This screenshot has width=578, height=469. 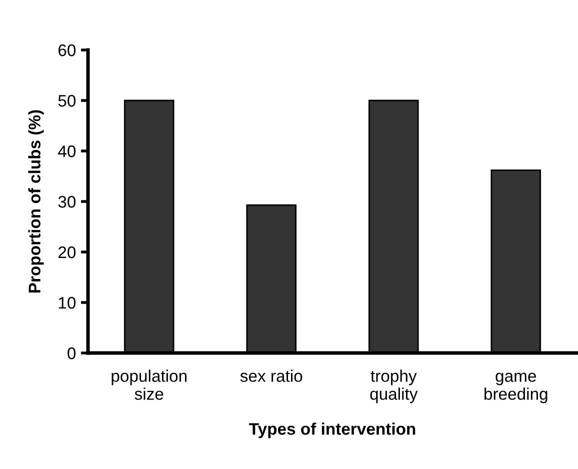 What do you see at coordinates (67, 151) in the screenshot?
I see `y-tick-label: 40` at bounding box center [67, 151].